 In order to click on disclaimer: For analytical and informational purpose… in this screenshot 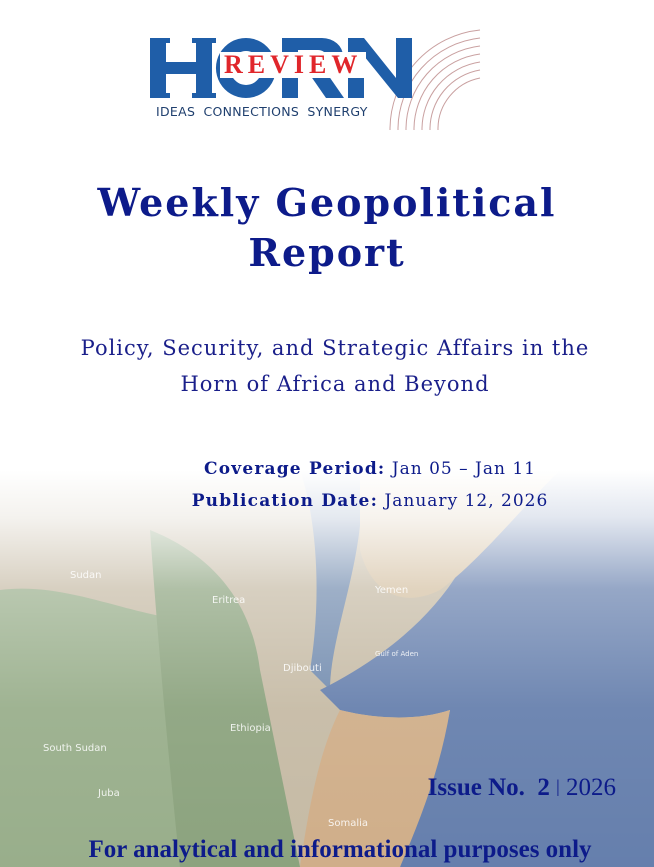, I will do `click(340, 849)`.